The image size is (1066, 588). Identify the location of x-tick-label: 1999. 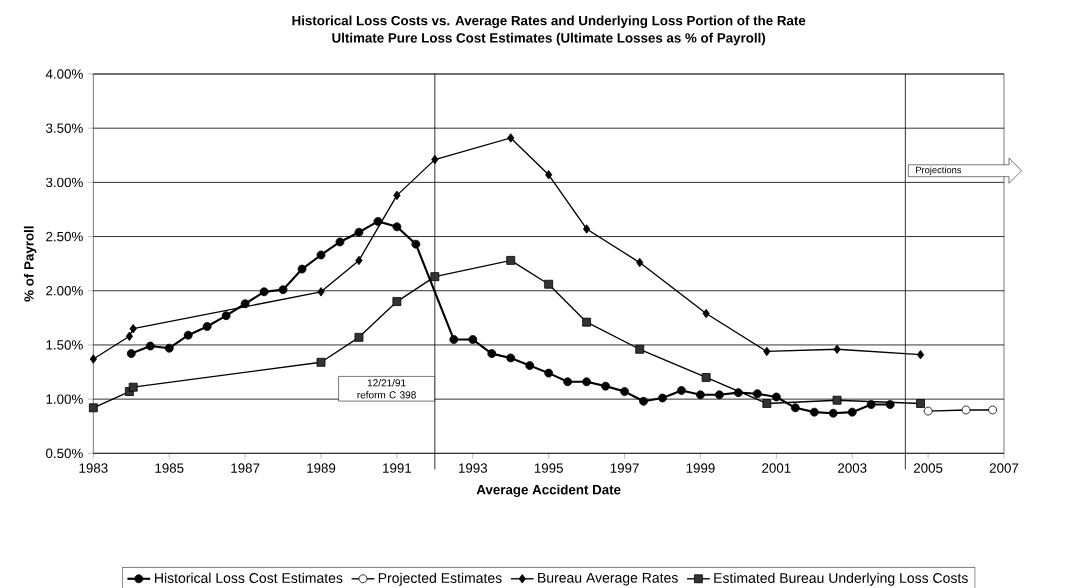
(700, 468).